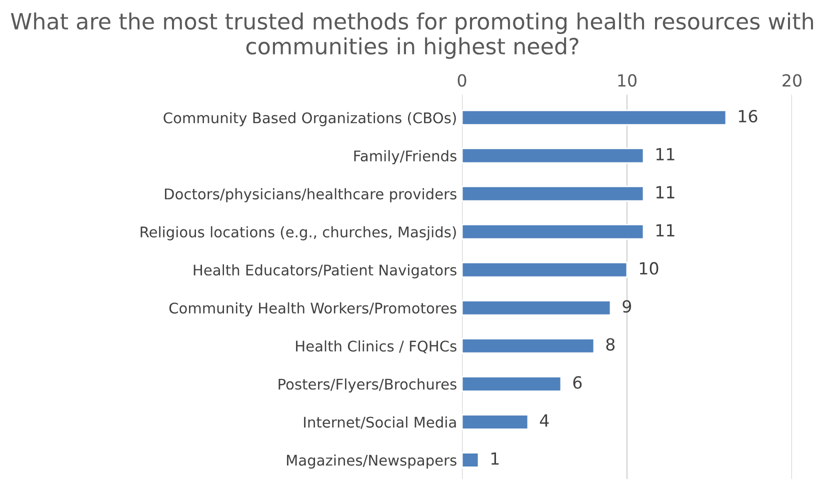 The width and height of the screenshot is (825, 499). What do you see at coordinates (627, 306) in the screenshot?
I see `data-label: 9` at bounding box center [627, 306].